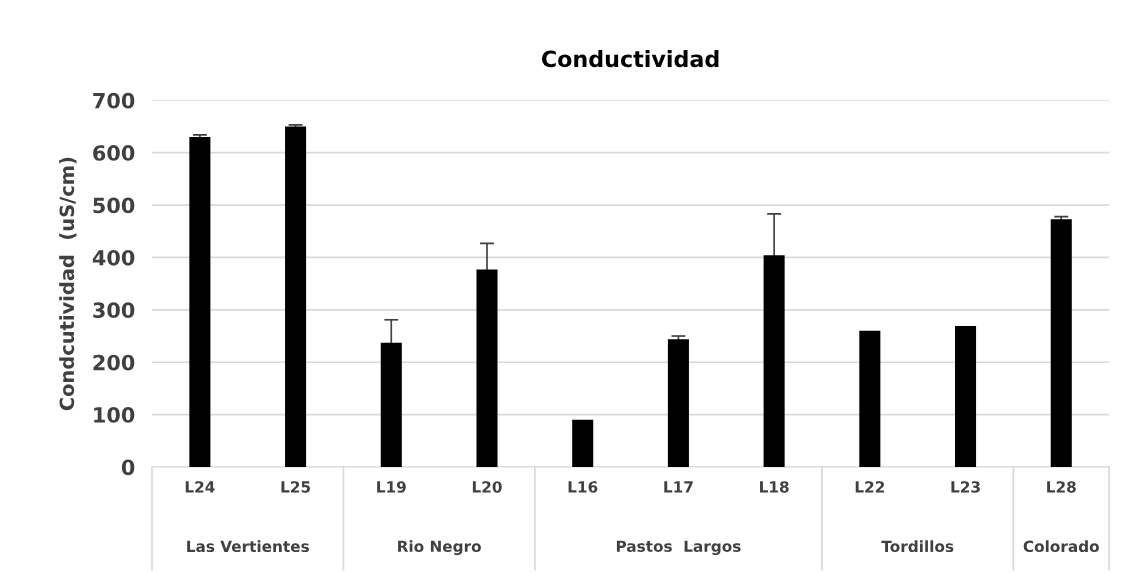 This screenshot has height=573, width=1126. I want to click on x-tick-label: L19, so click(391, 487).